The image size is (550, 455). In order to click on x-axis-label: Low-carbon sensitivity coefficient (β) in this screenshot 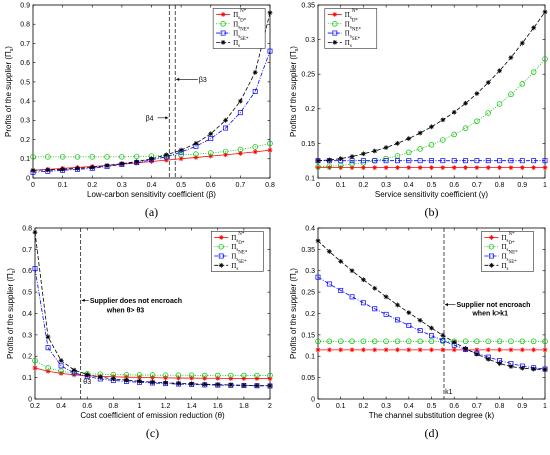, I will do `click(151, 194)`.